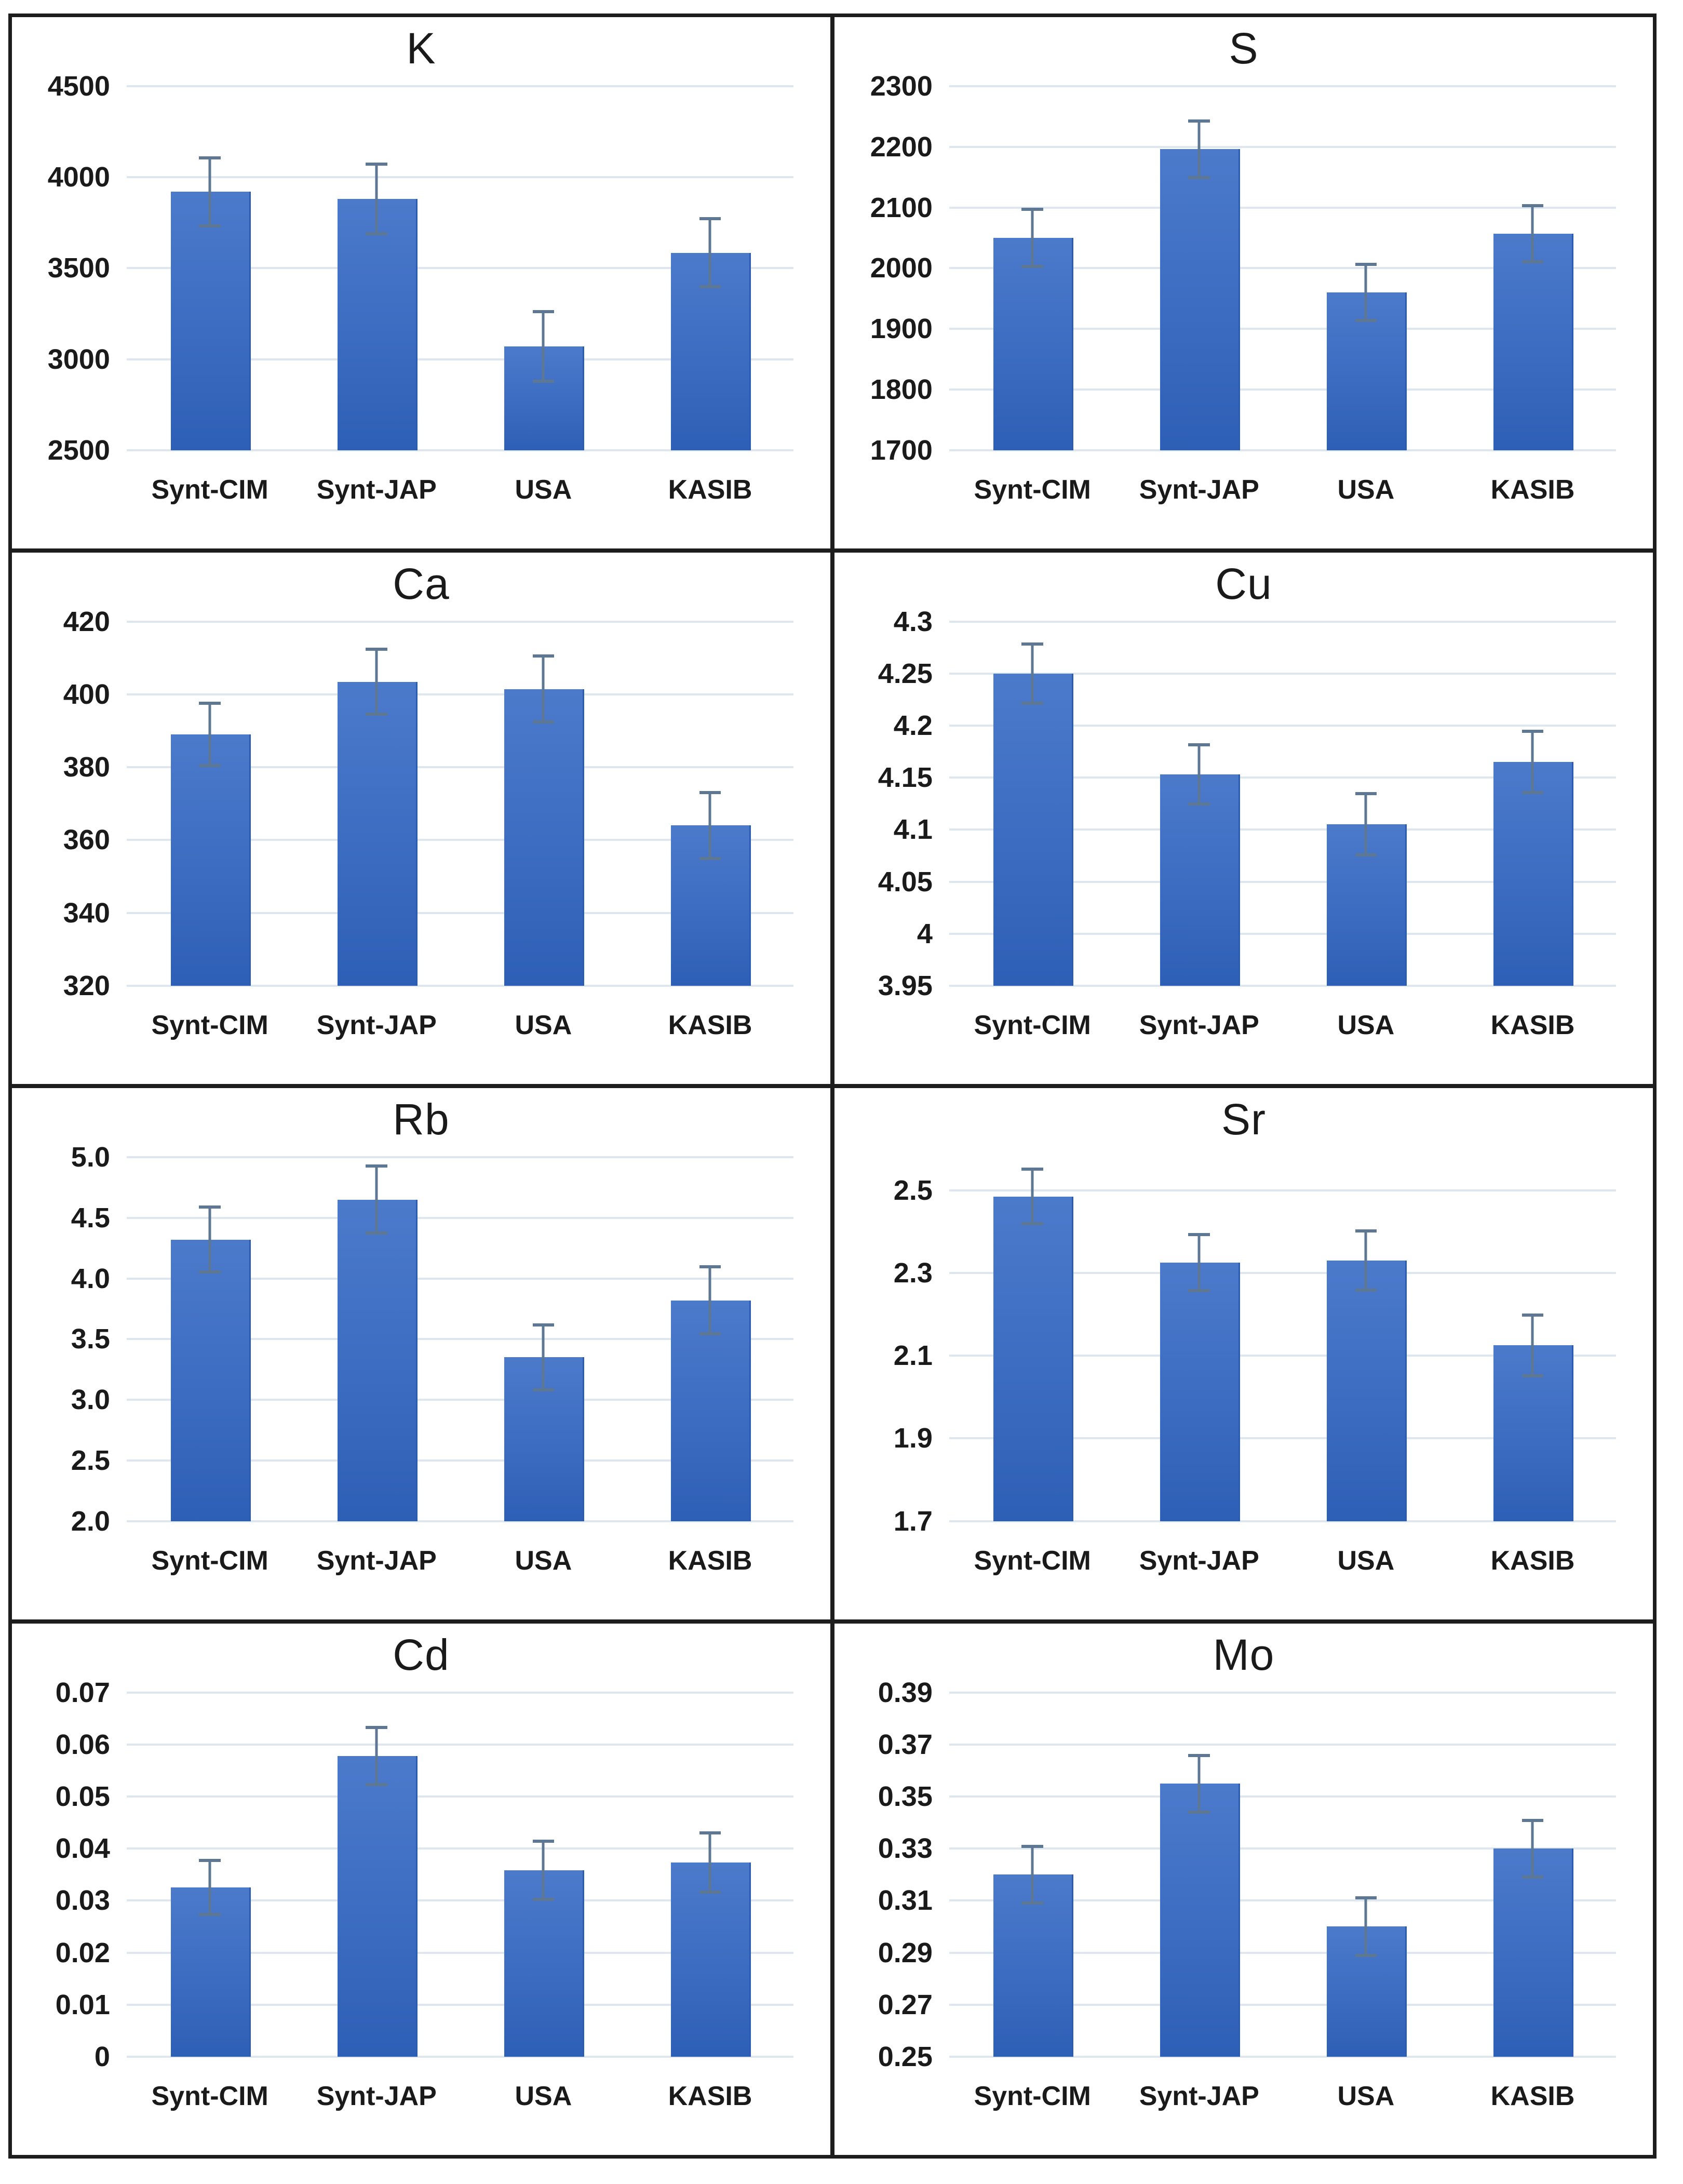 This screenshot has height=2184, width=1683. What do you see at coordinates (460, 1874) in the screenshot?
I see `plot-area` at bounding box center [460, 1874].